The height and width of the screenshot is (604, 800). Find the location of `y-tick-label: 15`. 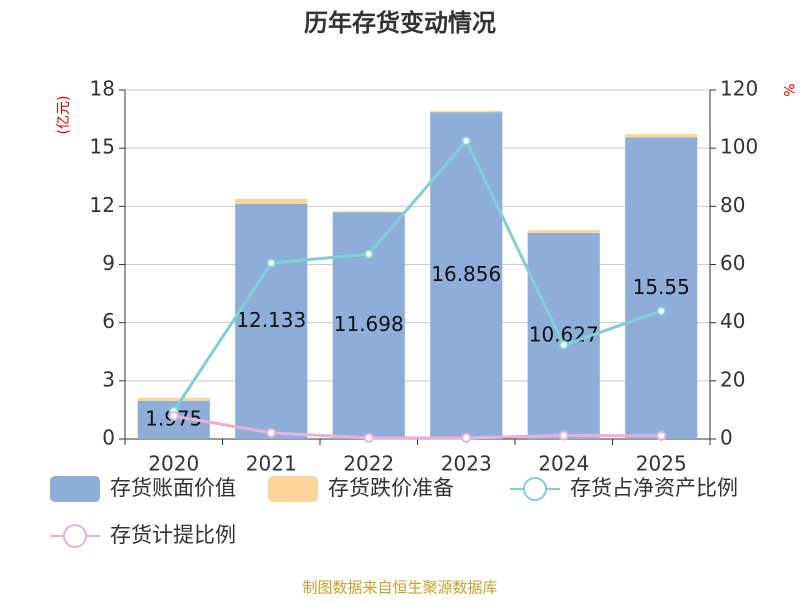

y-tick-label: 15 is located at coordinates (102, 147).